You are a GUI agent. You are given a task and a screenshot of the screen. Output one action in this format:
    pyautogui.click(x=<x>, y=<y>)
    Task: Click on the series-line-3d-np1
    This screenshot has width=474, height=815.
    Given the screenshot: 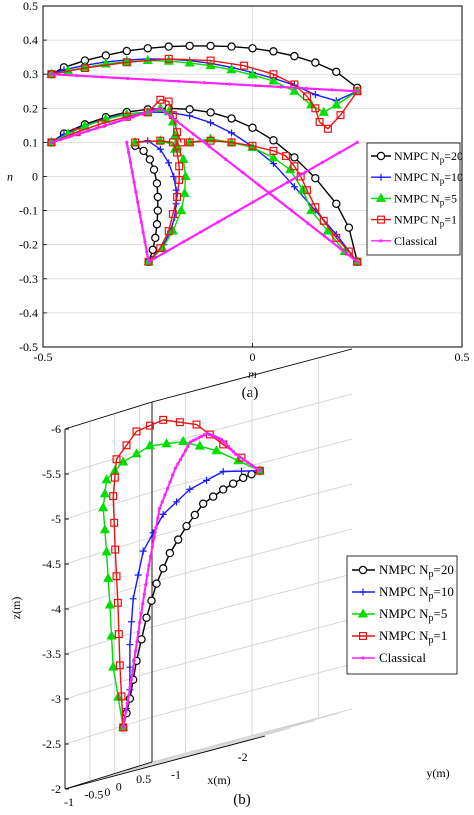 What is the action you would take?
    pyautogui.click(x=186, y=573)
    